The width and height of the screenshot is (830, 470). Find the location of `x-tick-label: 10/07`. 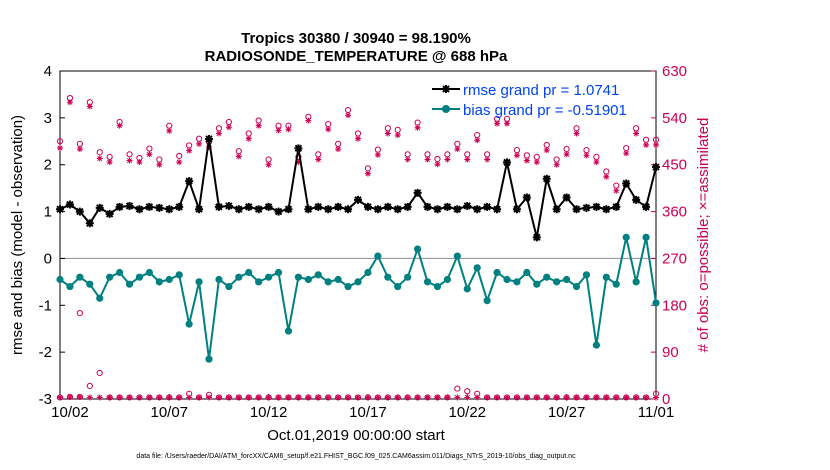

x-tick-label: 10/07 is located at coordinates (169, 412).